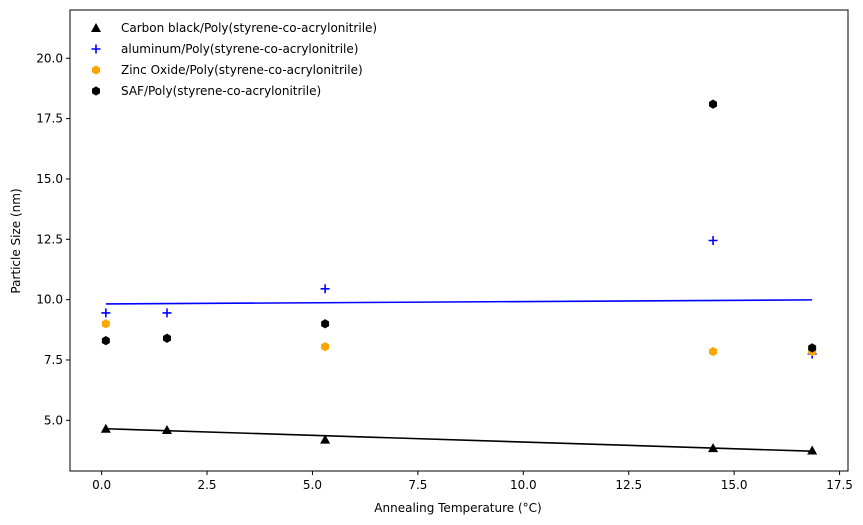  Describe the element at coordinates (839, 485) in the screenshot. I see `x-tick-label-7: 17.5` at that location.